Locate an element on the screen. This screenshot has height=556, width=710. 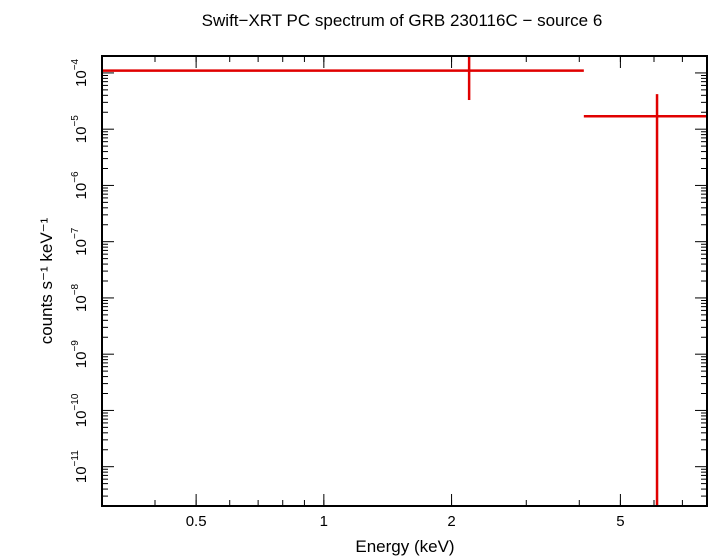
x-tick-label: 1 is located at coordinates (324, 521).